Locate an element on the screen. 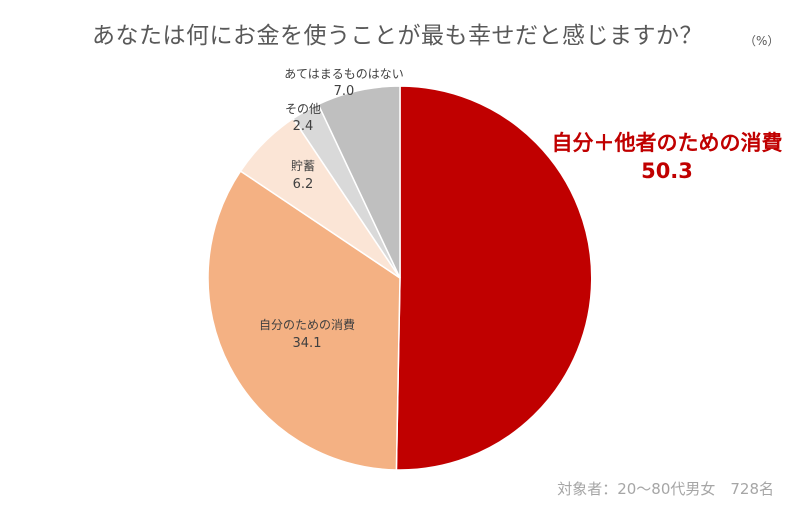 This screenshot has width=802, height=515. slice-name-label: その他 is located at coordinates (303, 109).